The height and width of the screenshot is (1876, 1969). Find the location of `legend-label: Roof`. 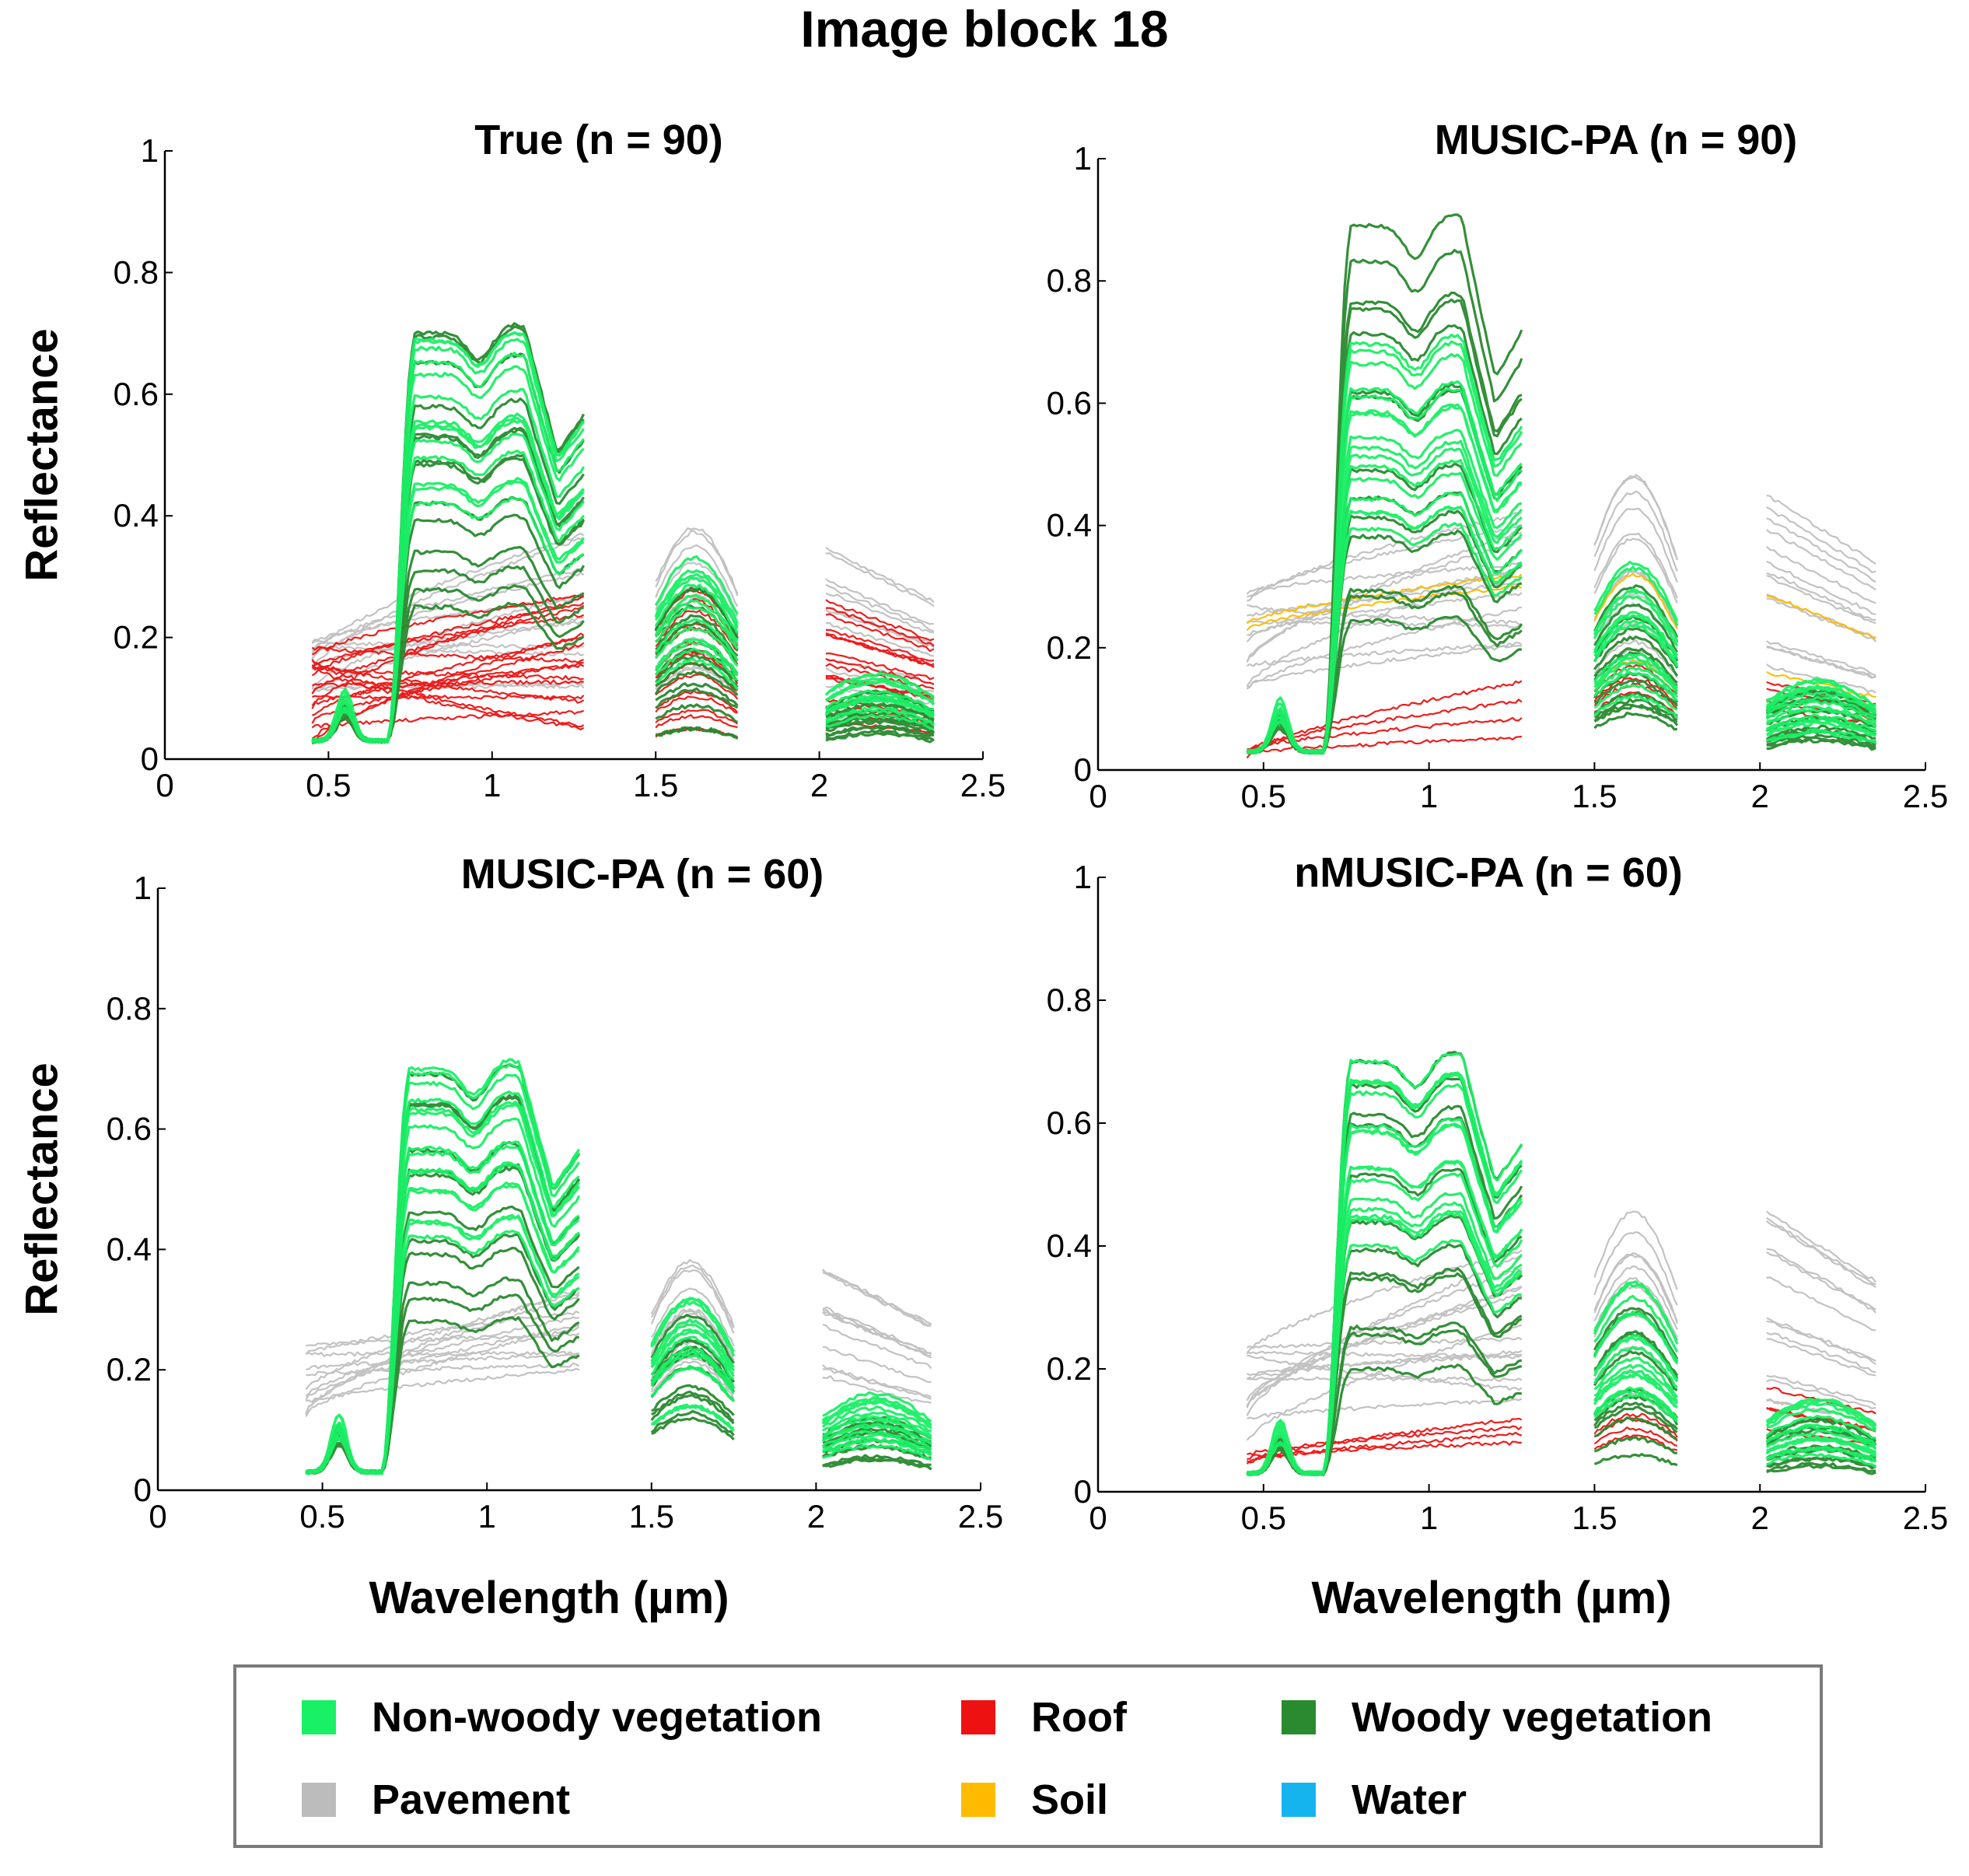

legend-label: Roof is located at coordinates (1079, 1717).